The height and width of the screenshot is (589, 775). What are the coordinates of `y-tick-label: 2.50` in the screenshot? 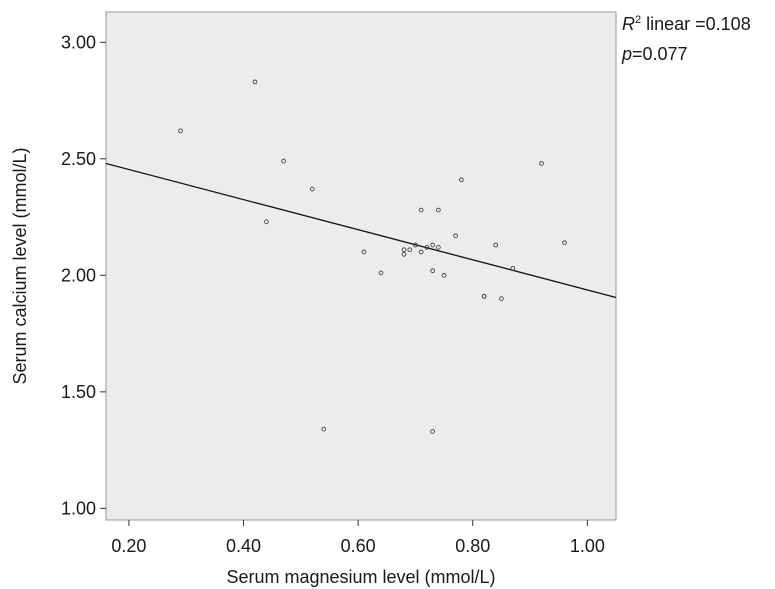 It's located at (78, 159).